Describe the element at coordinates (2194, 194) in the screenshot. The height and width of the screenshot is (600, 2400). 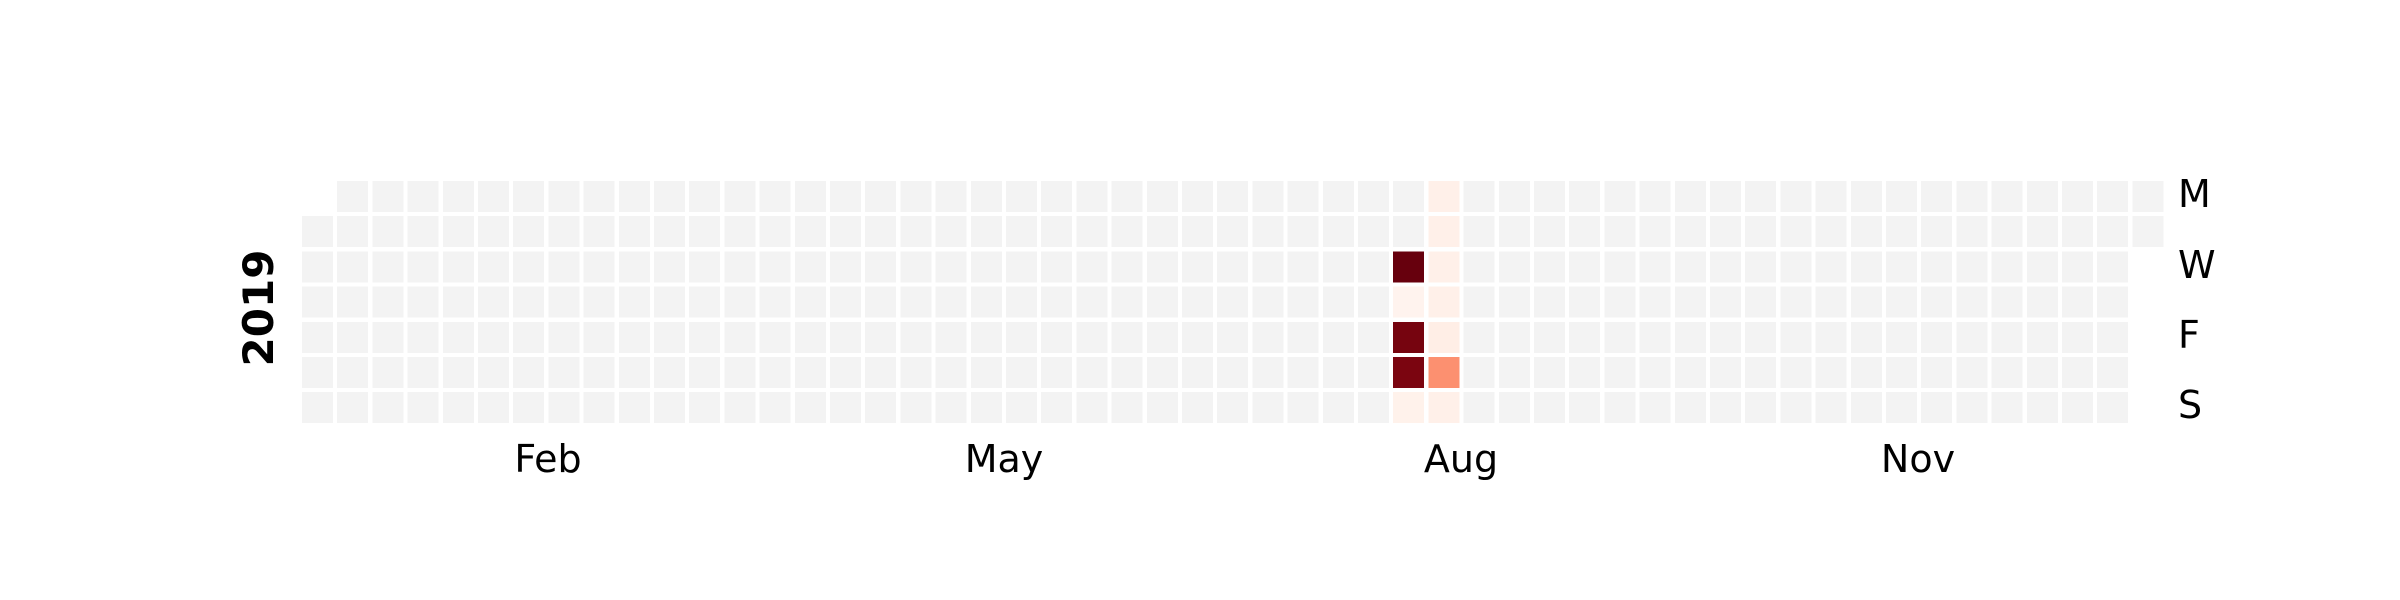
I see `weekday-label-mon: M` at that location.